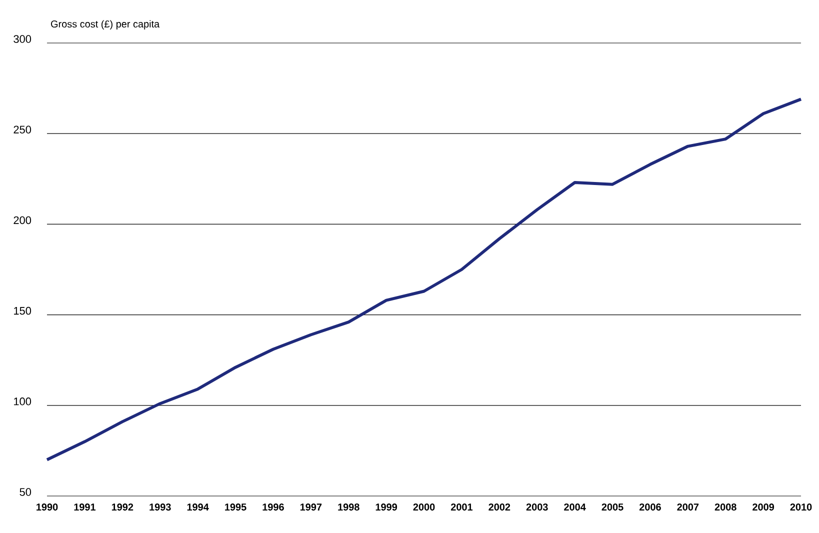 Image resolution: width=819 pixels, height=533 pixels. I want to click on y-tick-label: 150, so click(23, 310).